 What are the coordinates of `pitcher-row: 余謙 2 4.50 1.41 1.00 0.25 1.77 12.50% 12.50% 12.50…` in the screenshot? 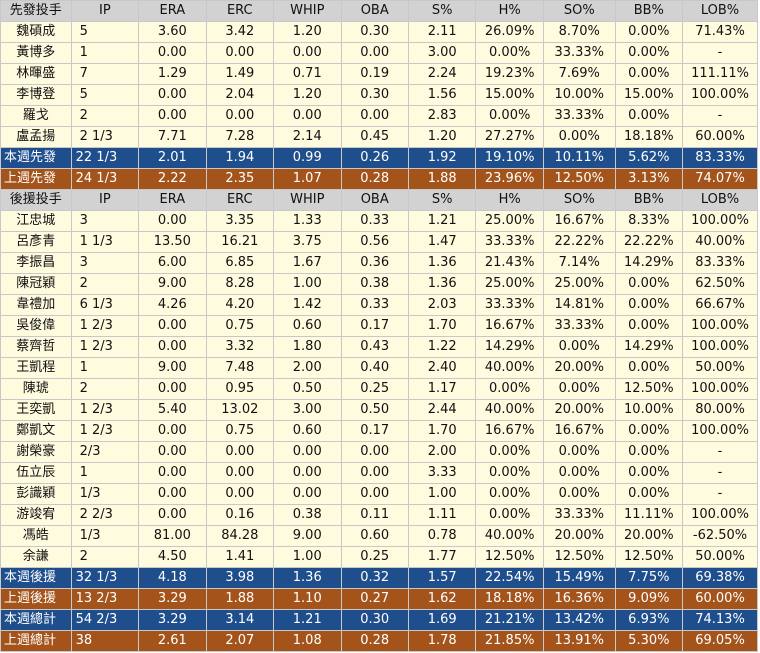 It's located at (379, 557).